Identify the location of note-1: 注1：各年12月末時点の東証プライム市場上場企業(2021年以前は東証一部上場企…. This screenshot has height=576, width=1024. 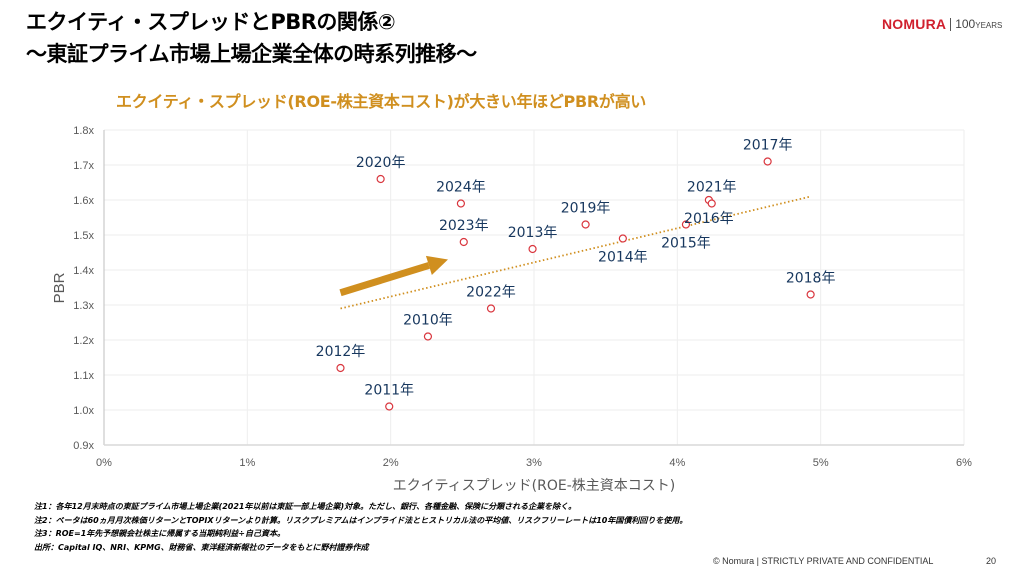
(305, 506).